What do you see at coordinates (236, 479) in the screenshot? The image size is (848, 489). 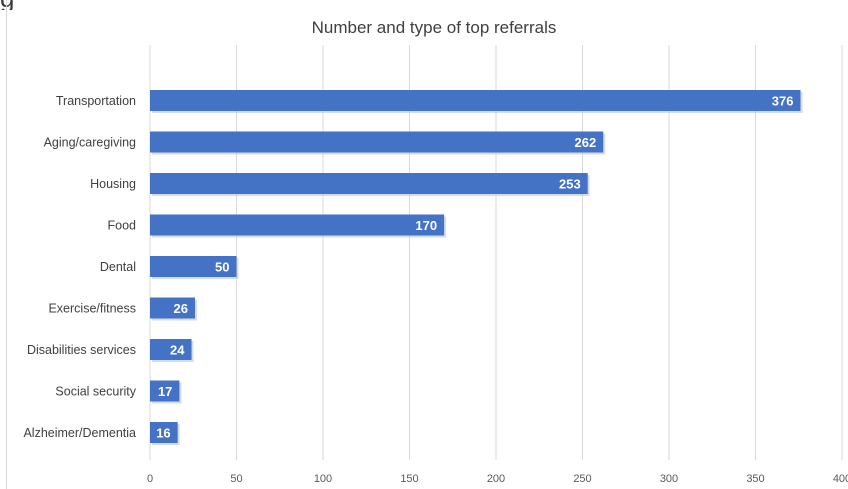 I see `x-tick-label: 50` at bounding box center [236, 479].